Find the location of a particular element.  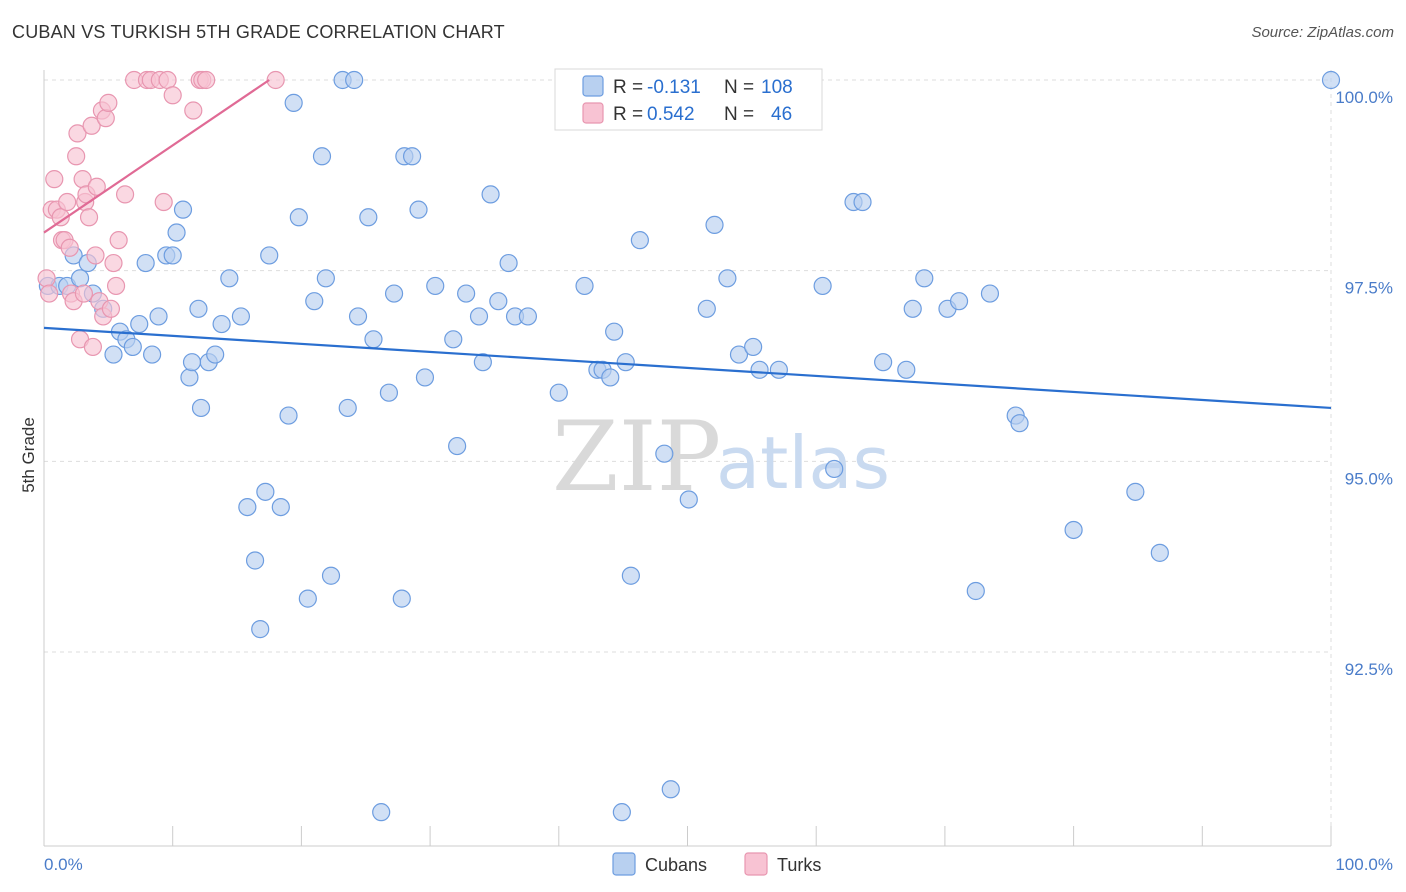

y-axis-tick-labels: 92.5% 95.0% 97.5% 100.0% is located at coordinates (1364, 383).